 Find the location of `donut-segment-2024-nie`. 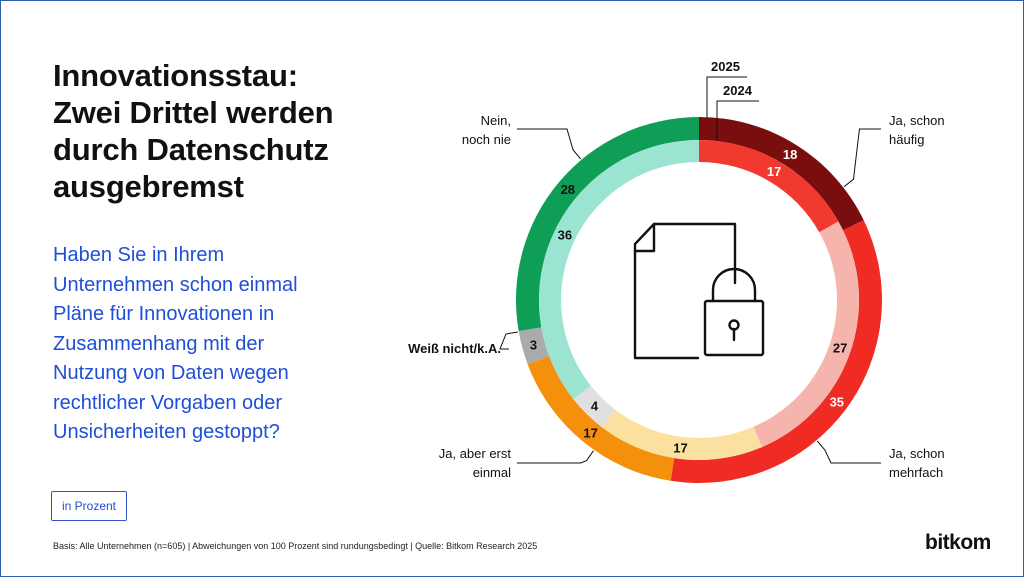

donut-segment-2024-nie is located at coordinates (618, 270).